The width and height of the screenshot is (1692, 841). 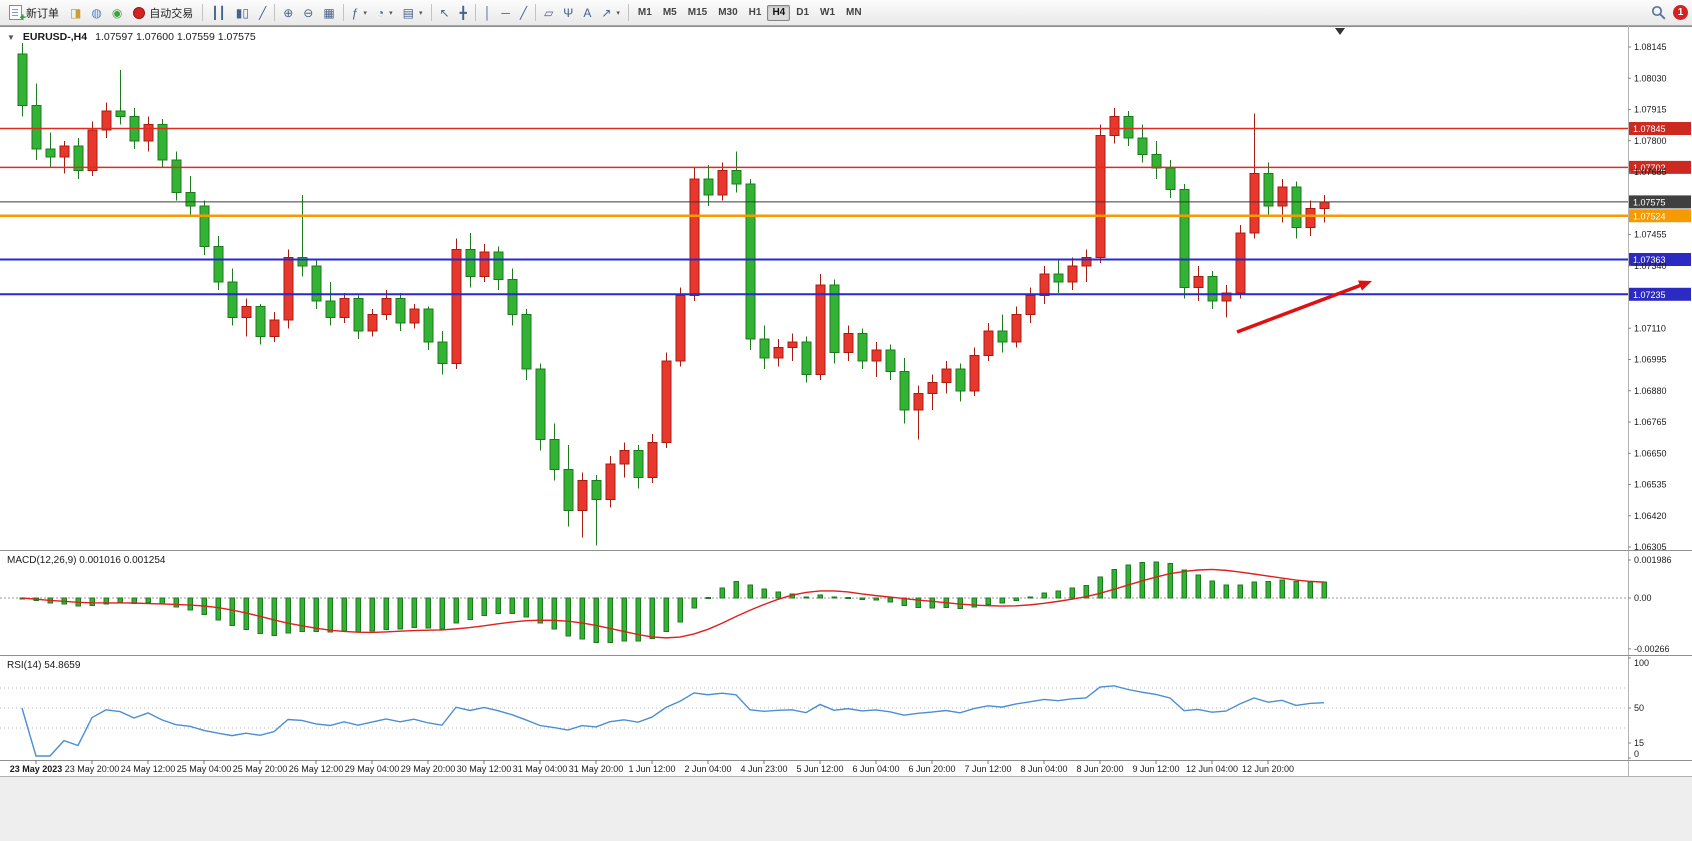 What do you see at coordinates (288, 12) in the screenshot?
I see `zoom-in-button: ⊕` at bounding box center [288, 12].